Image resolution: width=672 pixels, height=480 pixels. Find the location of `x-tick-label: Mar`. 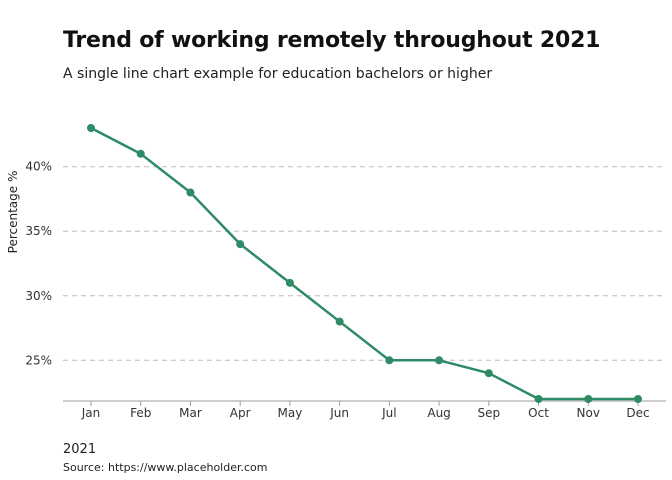

x-tick-label: Mar is located at coordinates (190, 413).